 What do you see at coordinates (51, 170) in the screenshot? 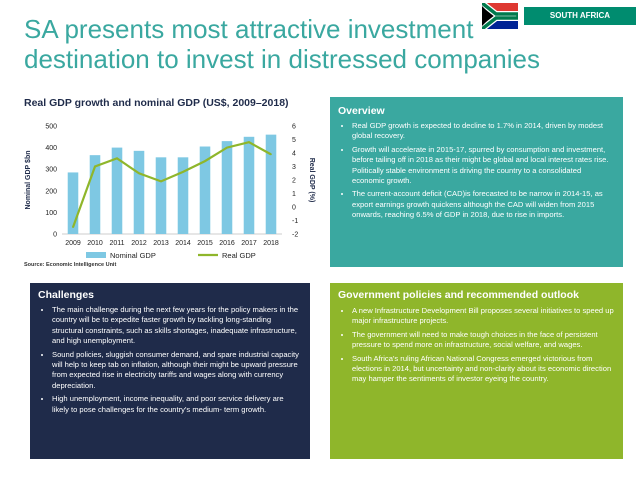
I see `y-tick-label: 300` at bounding box center [51, 170].